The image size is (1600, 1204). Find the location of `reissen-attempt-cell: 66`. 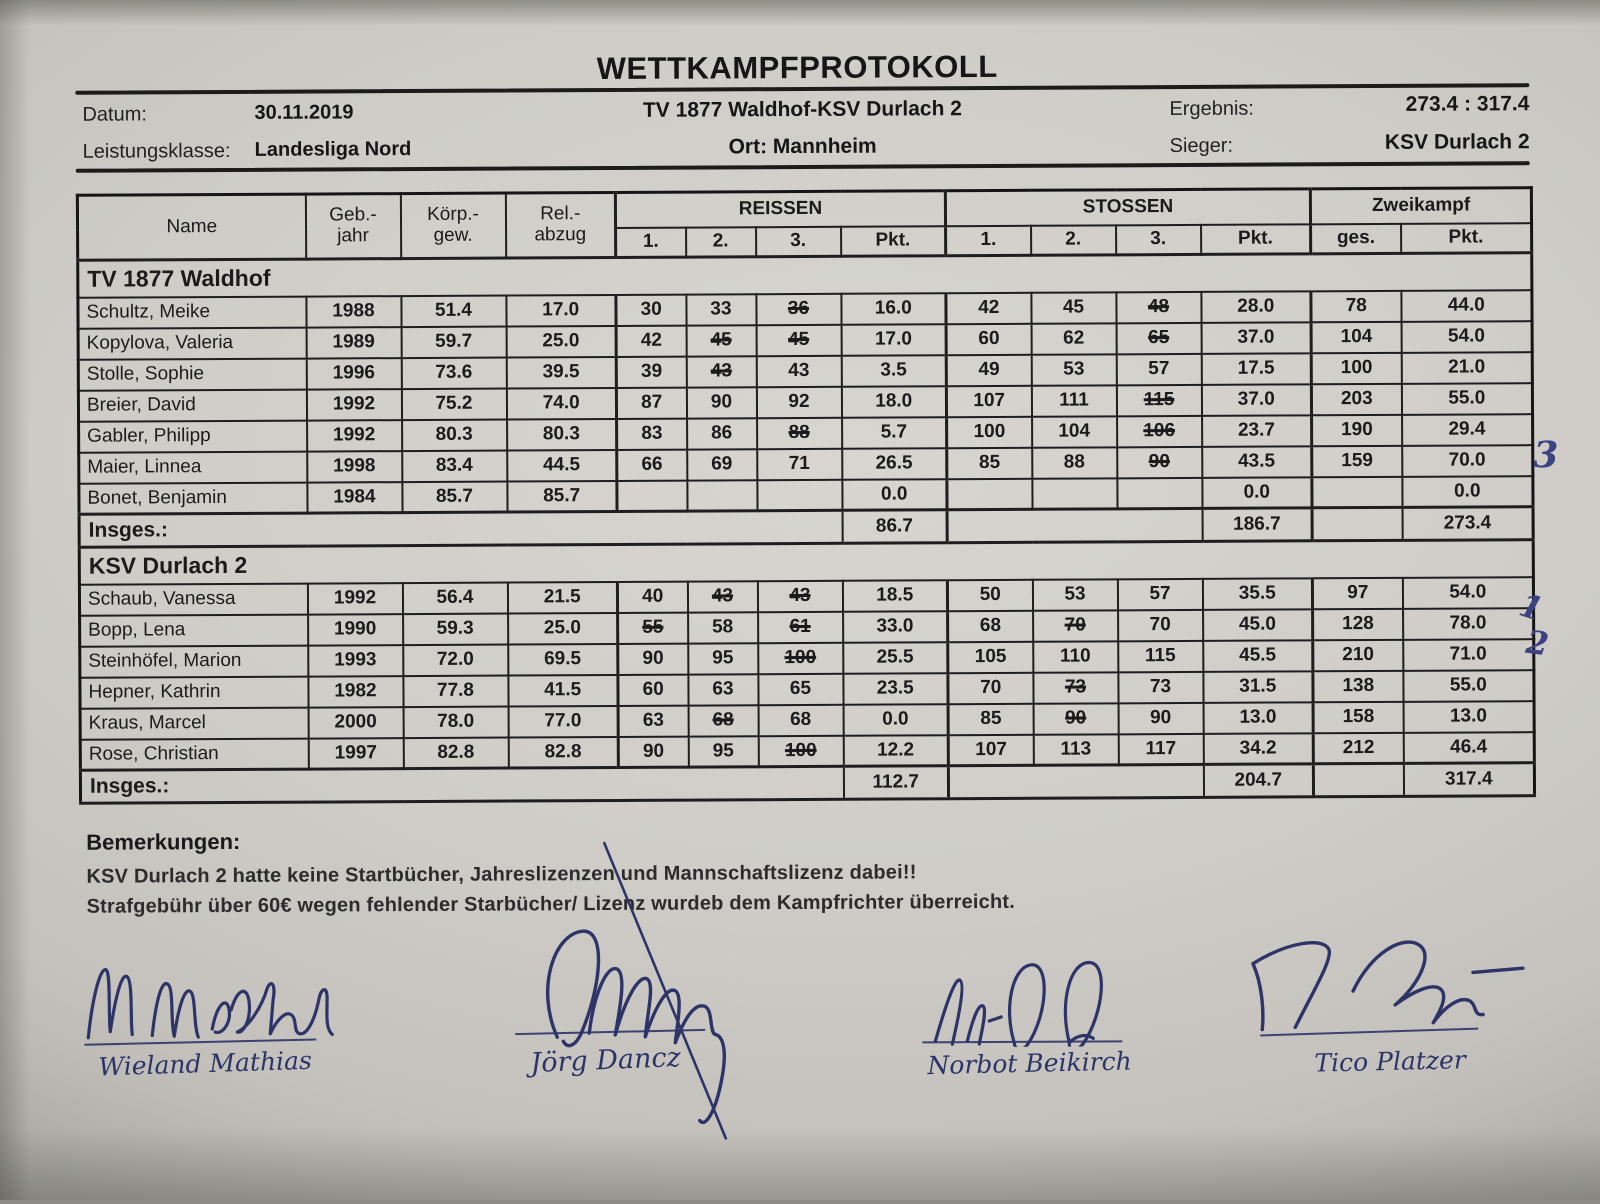

reissen-attempt-cell: 66 is located at coordinates (652, 464).